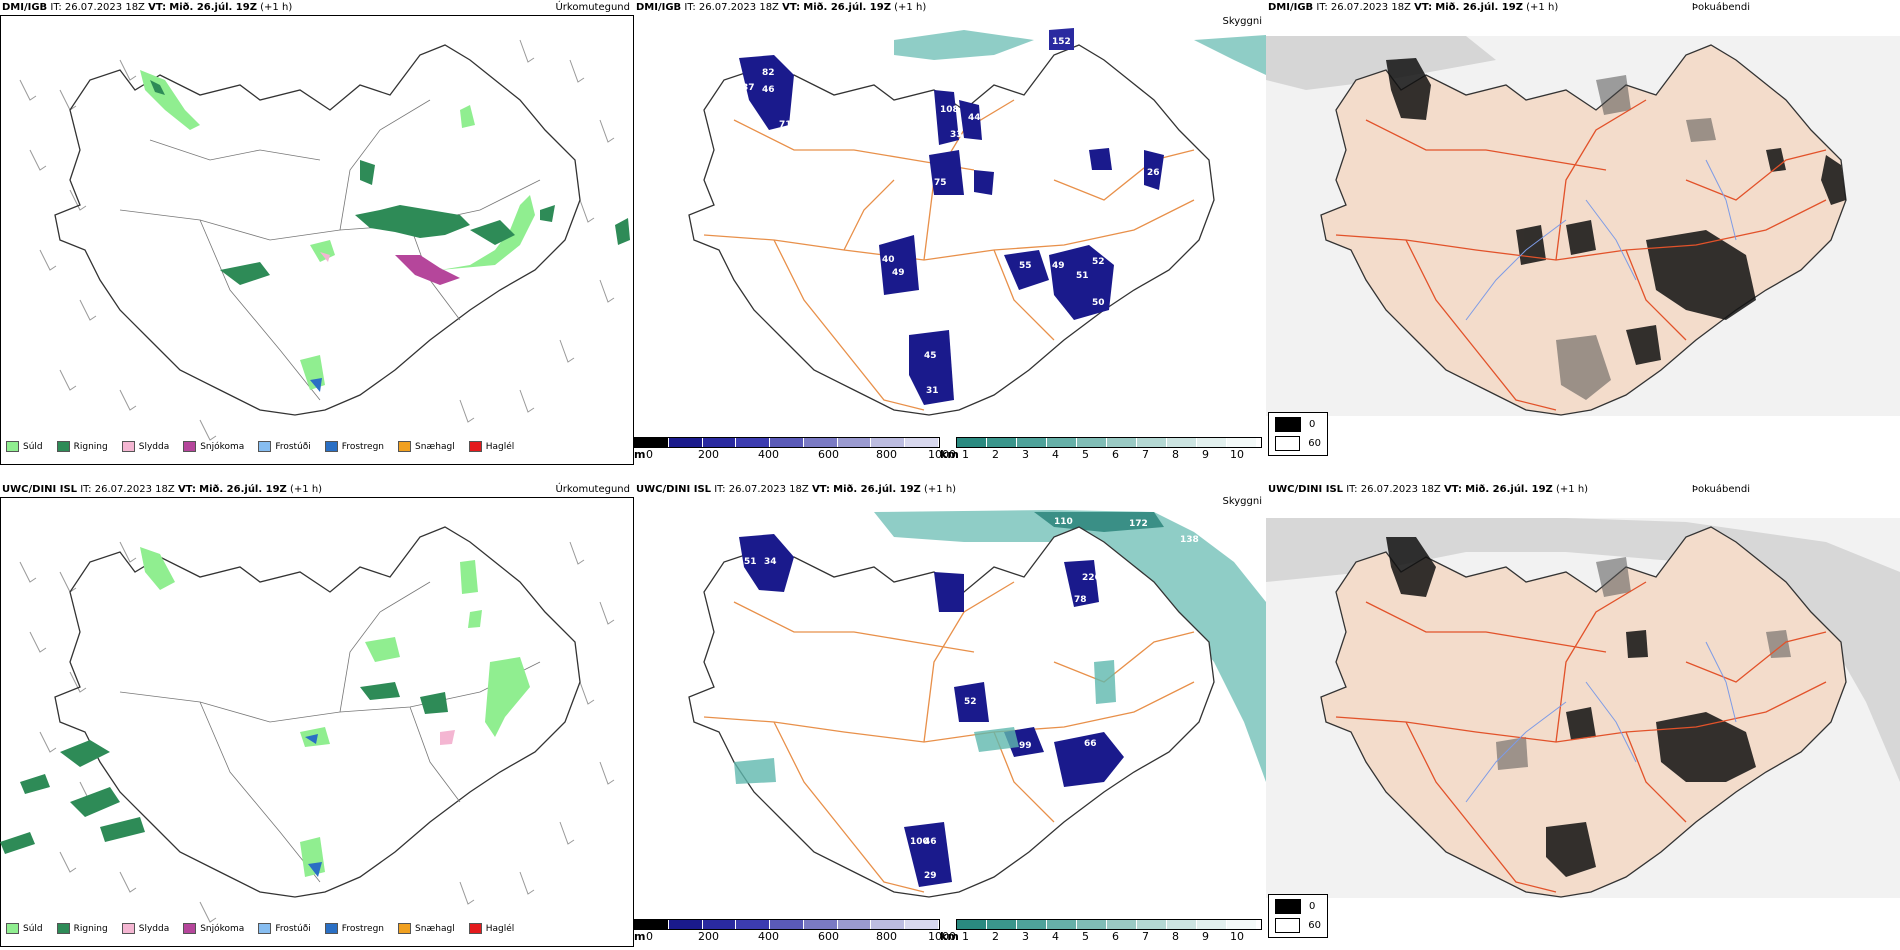 The width and height of the screenshot is (1900, 950). What do you see at coordinates (801, 454) in the screenshot?
I see `m-ticks: 0 200 400 600 800 1000` at bounding box center [801, 454].